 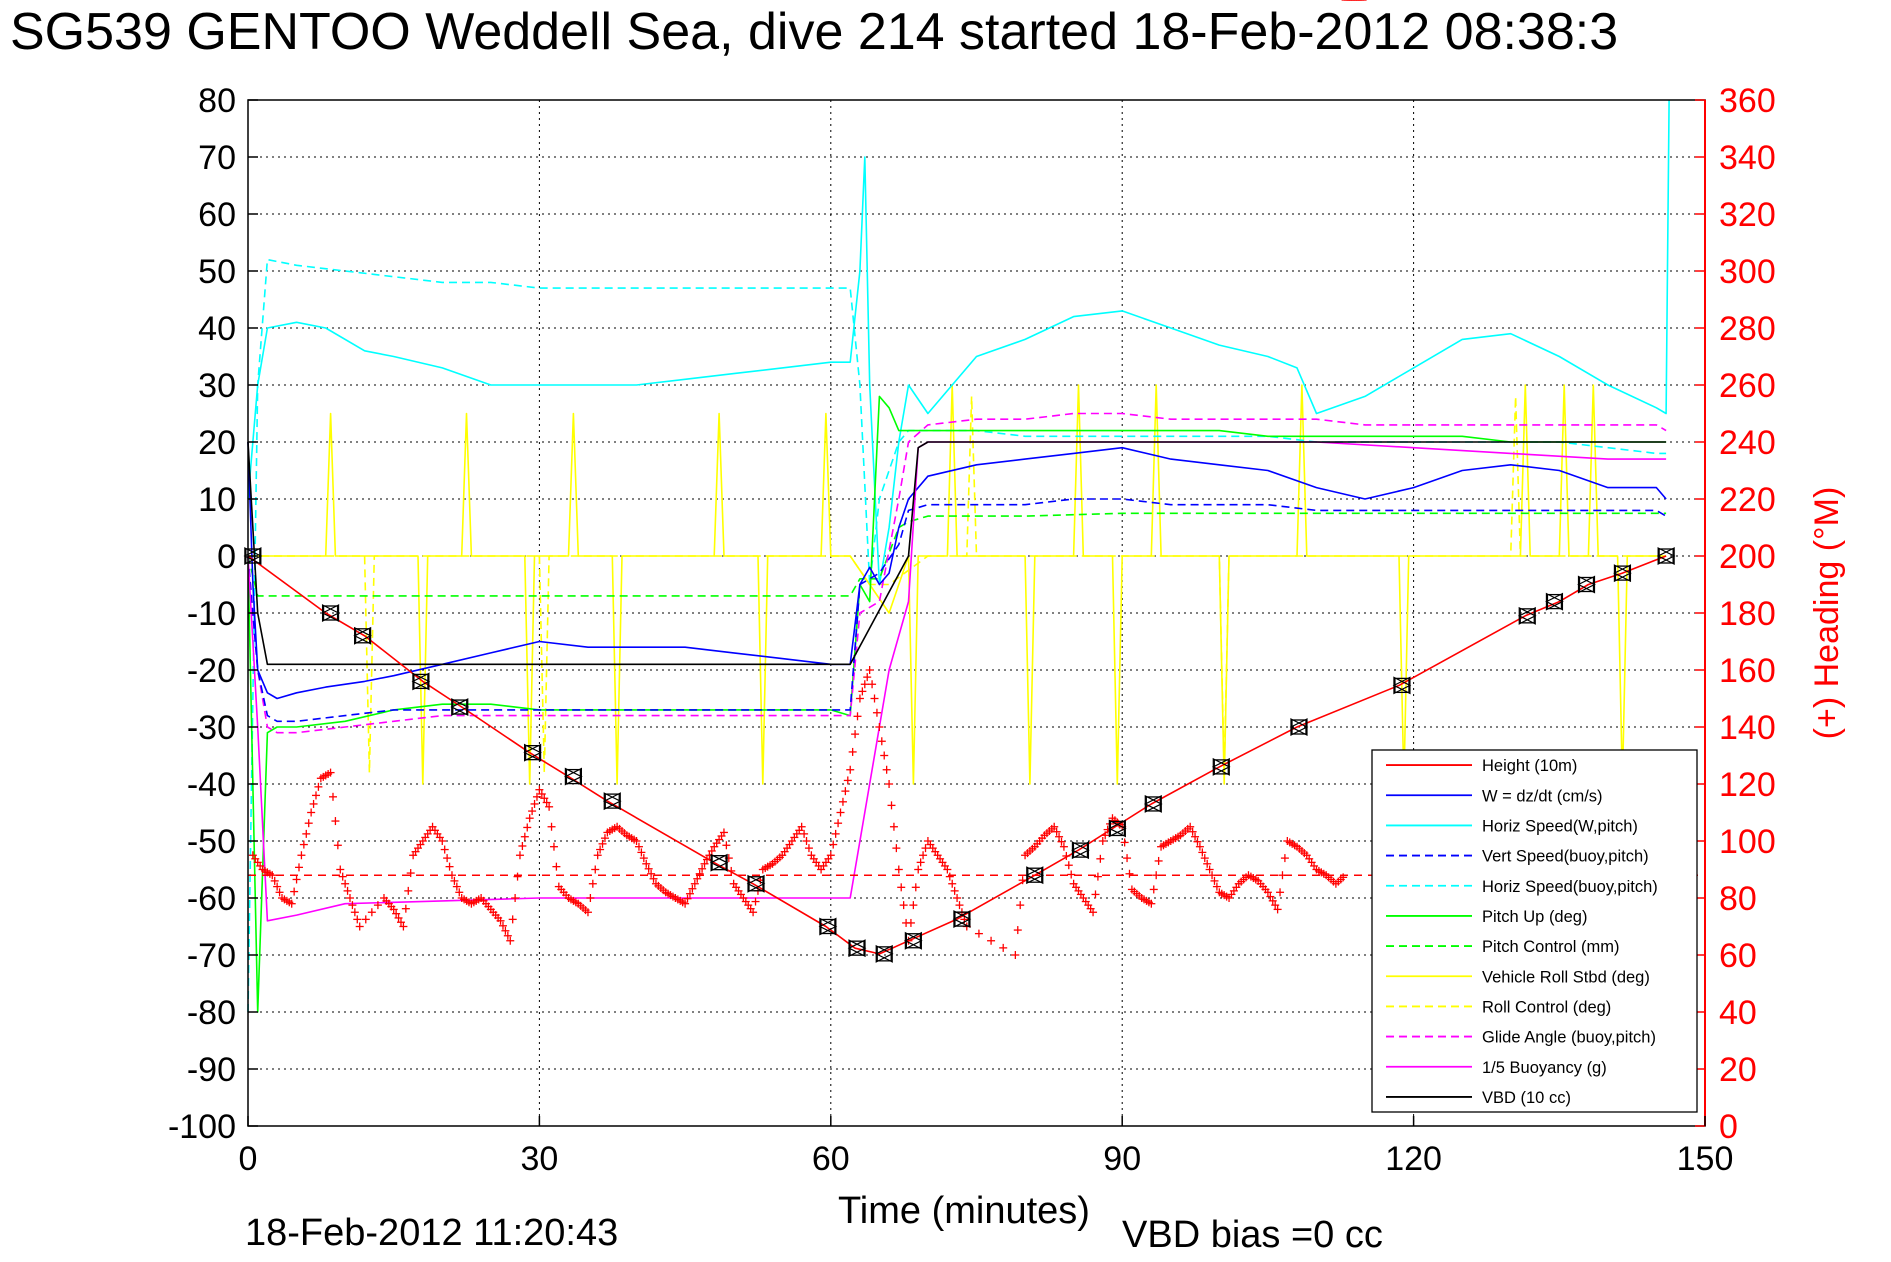 What do you see at coordinates (1565, 857) in the screenshot?
I see `legend-label-vert_buoy: Vert Speed(buoy,pitch)` at bounding box center [1565, 857].